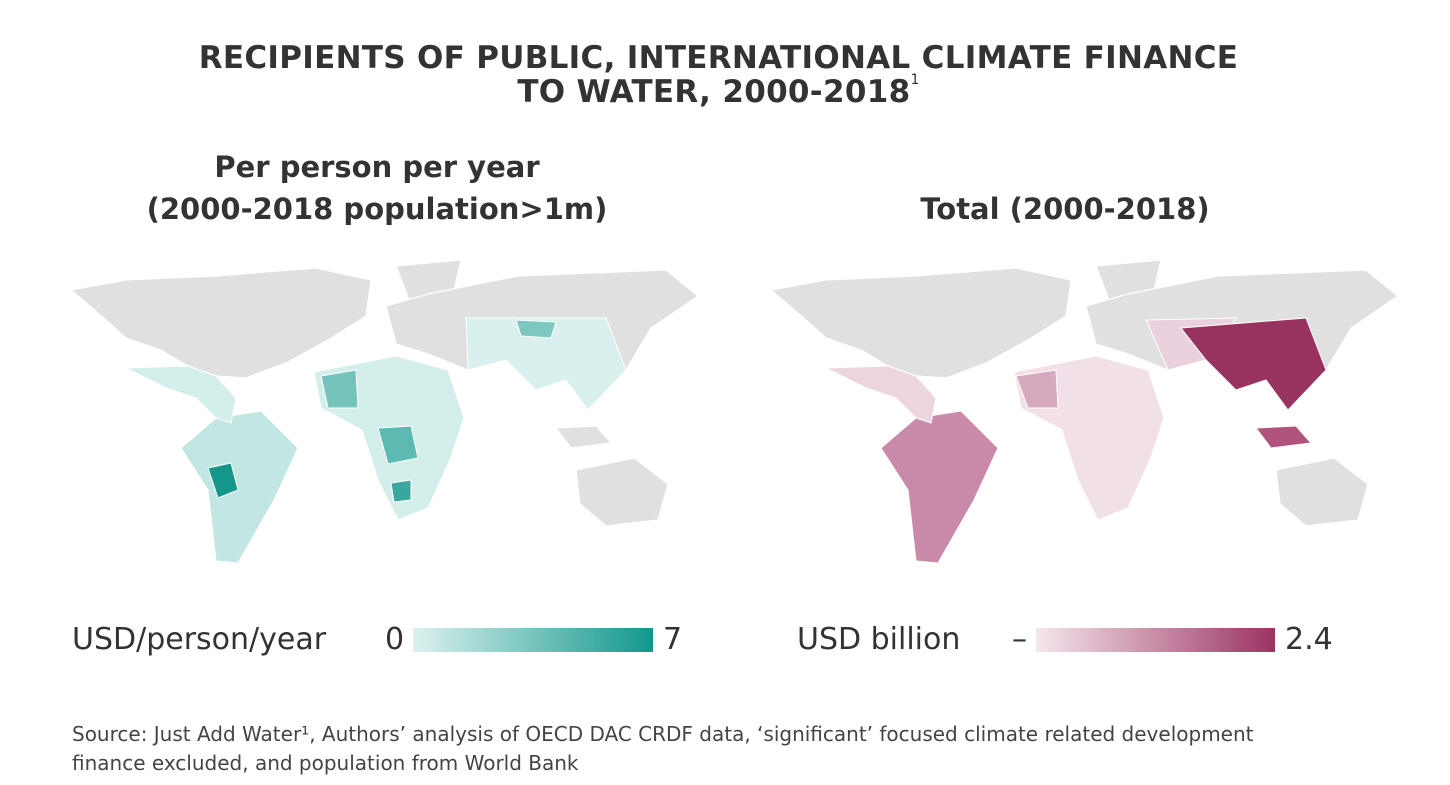 The width and height of the screenshot is (1450, 785). What do you see at coordinates (377, 167) in the screenshot?
I see `subtitle: Per person per year` at bounding box center [377, 167].